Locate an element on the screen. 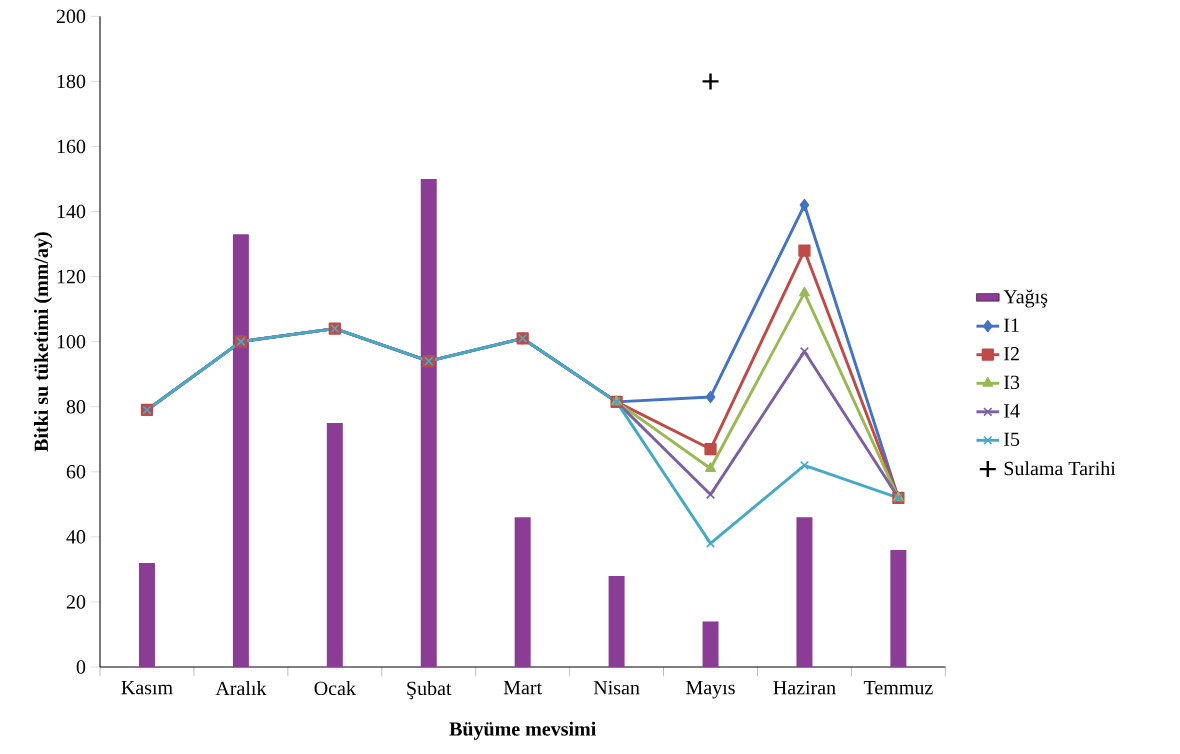 This screenshot has width=1180, height=754. x-tick-label: Mayıs is located at coordinates (710, 690).